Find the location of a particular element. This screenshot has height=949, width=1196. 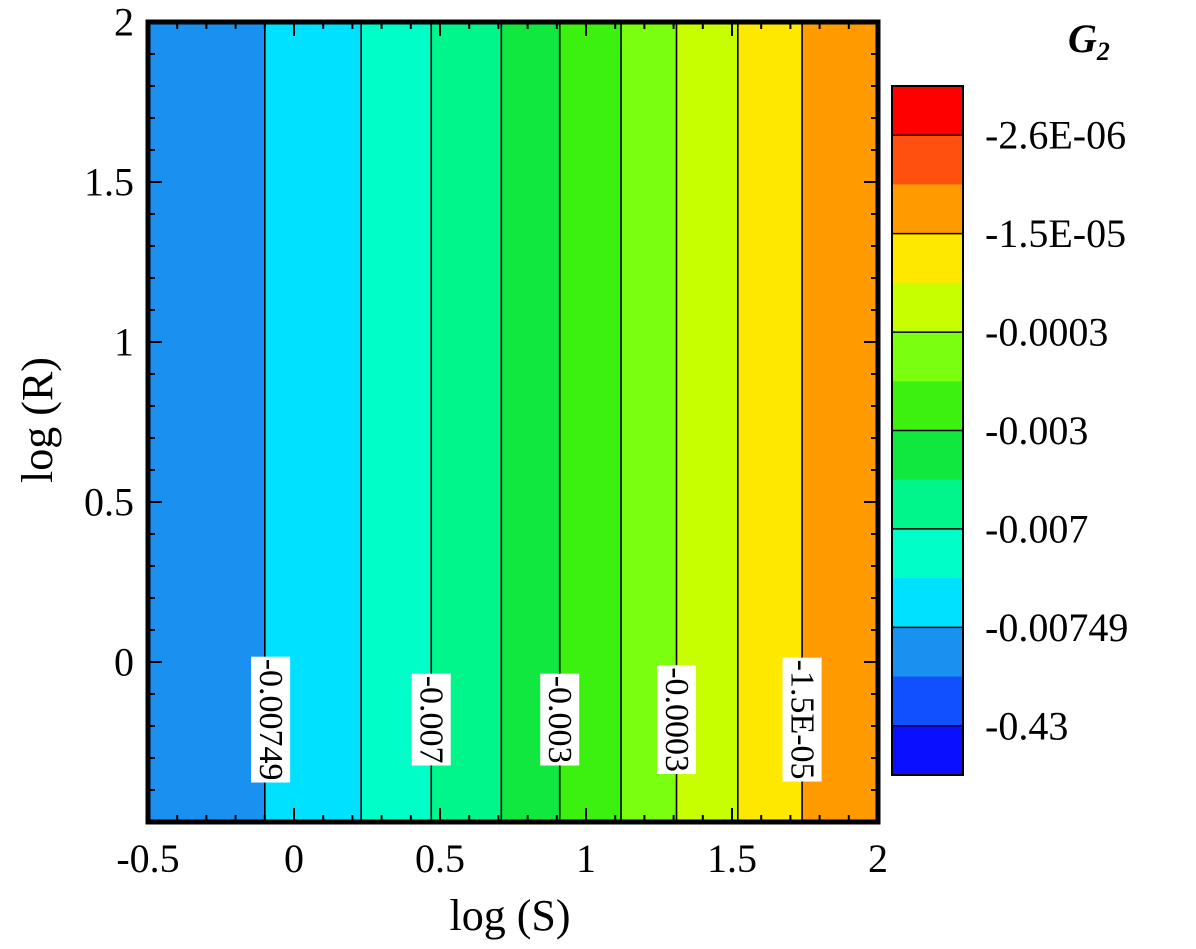

y-tick-label: 0.5 is located at coordinates (109, 502).